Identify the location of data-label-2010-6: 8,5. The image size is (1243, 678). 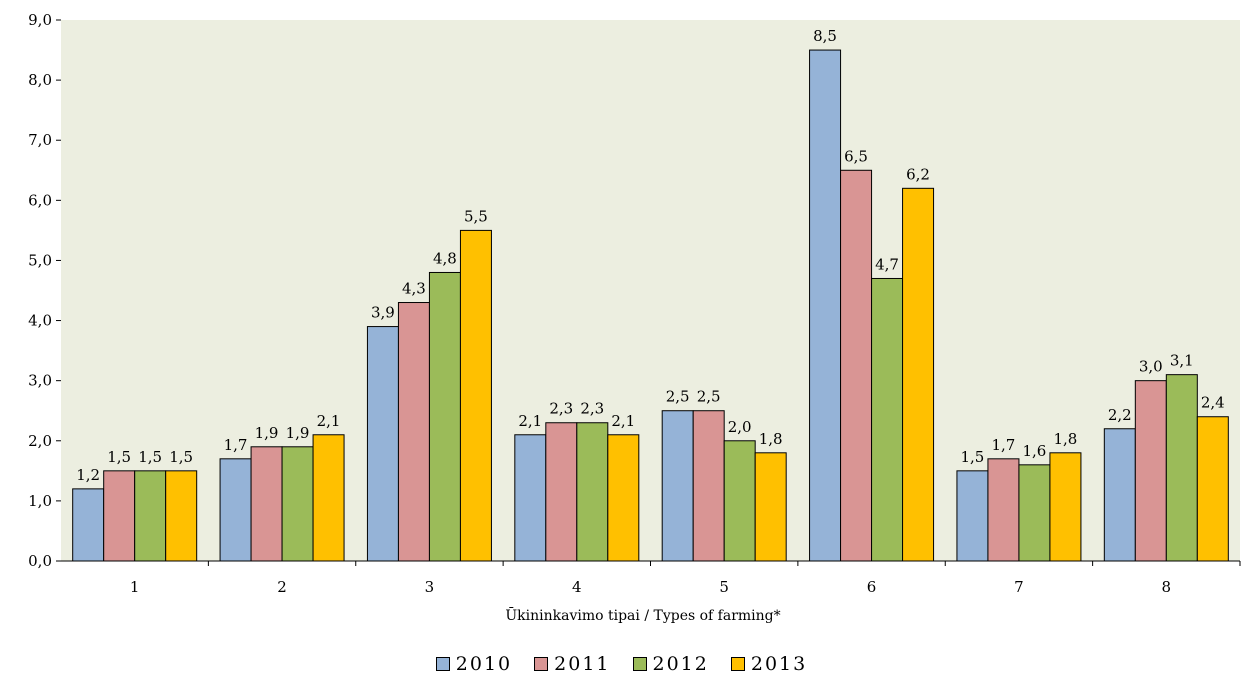
(825, 36).